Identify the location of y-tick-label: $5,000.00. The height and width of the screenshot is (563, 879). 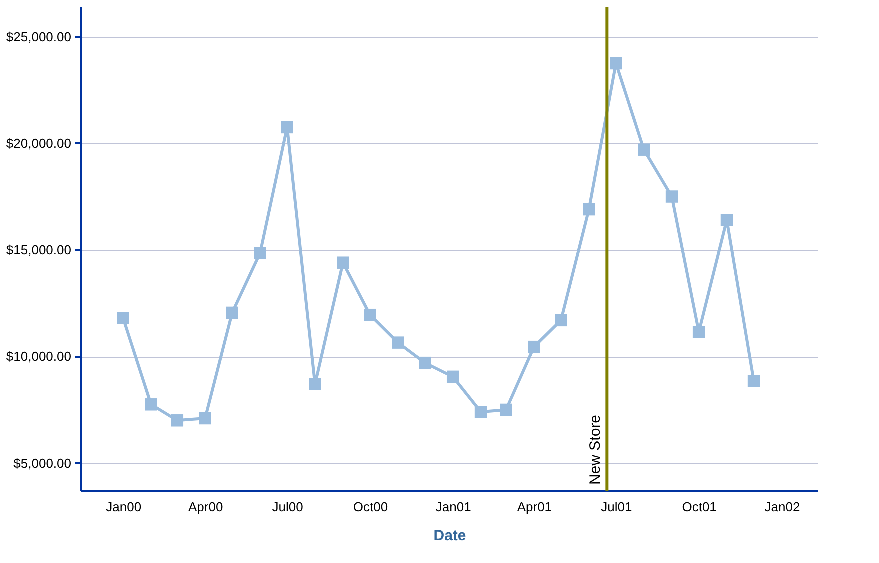
(43, 463).